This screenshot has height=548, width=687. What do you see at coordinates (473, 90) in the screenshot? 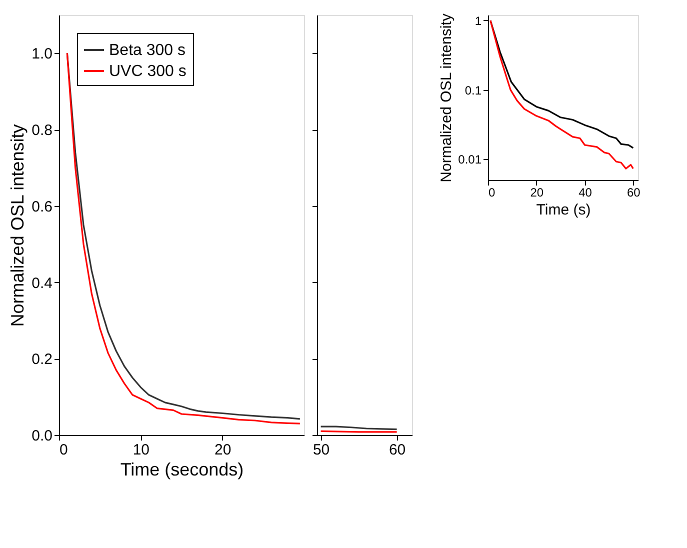
I see `y-tick-label: 0.1` at bounding box center [473, 90].